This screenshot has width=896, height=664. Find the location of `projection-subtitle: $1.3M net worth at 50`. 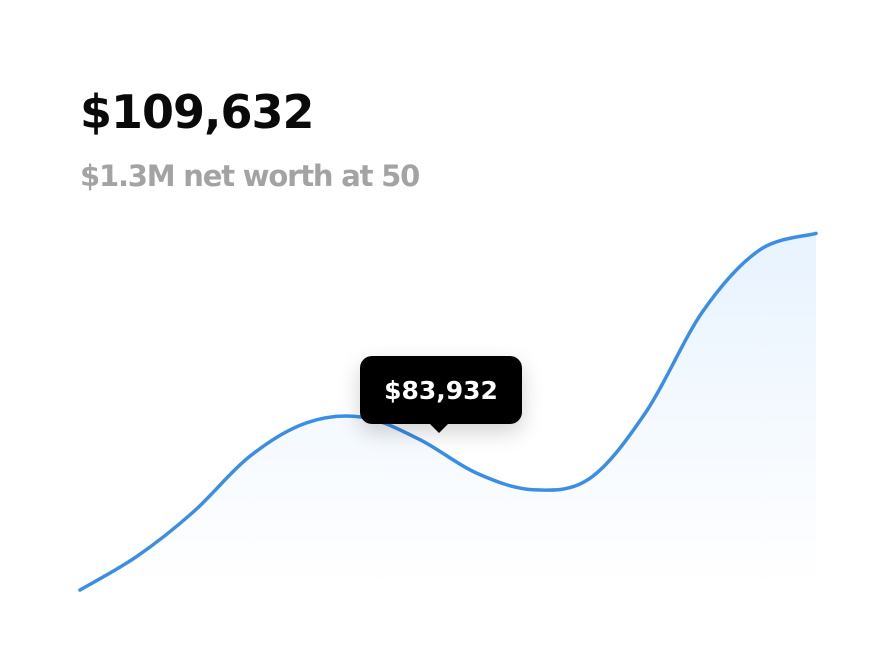

projection-subtitle: $1.3M net worth at 50 is located at coordinates (250, 176).